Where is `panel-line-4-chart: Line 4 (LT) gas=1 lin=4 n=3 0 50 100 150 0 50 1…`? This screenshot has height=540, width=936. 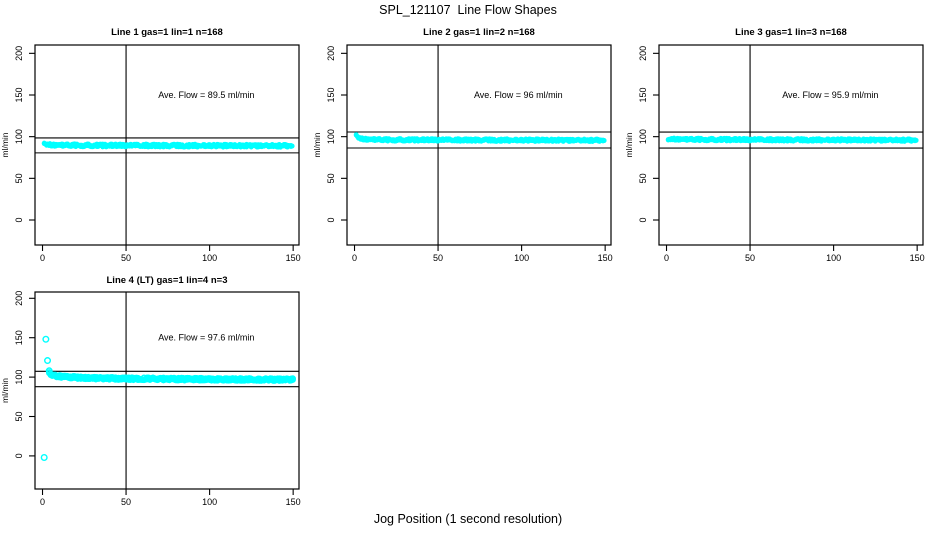 panel-line-4-chart: Line 4 (LT) gas=1 lin=4 n=3 0 50 100 150 0 50 1… is located at coordinates (150, 391).